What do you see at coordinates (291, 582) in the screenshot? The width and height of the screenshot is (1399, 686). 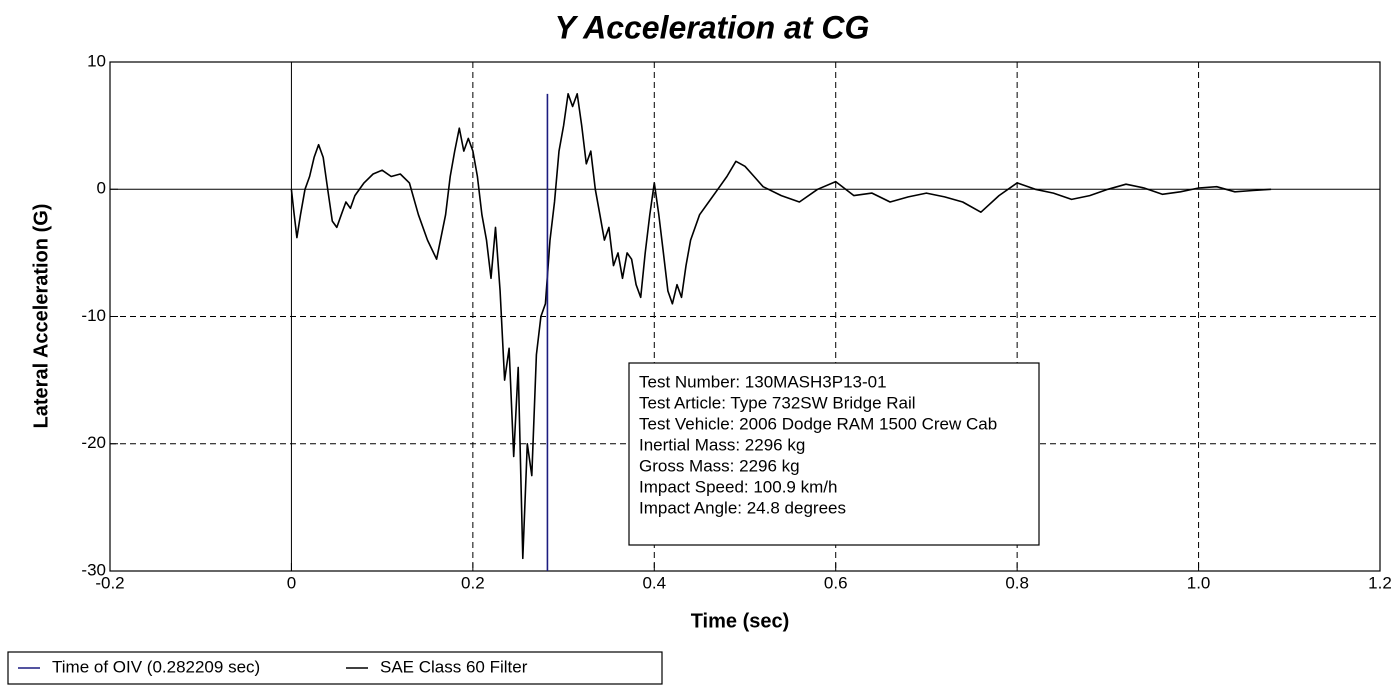 I see `x-tick-label: 0` at bounding box center [291, 582].